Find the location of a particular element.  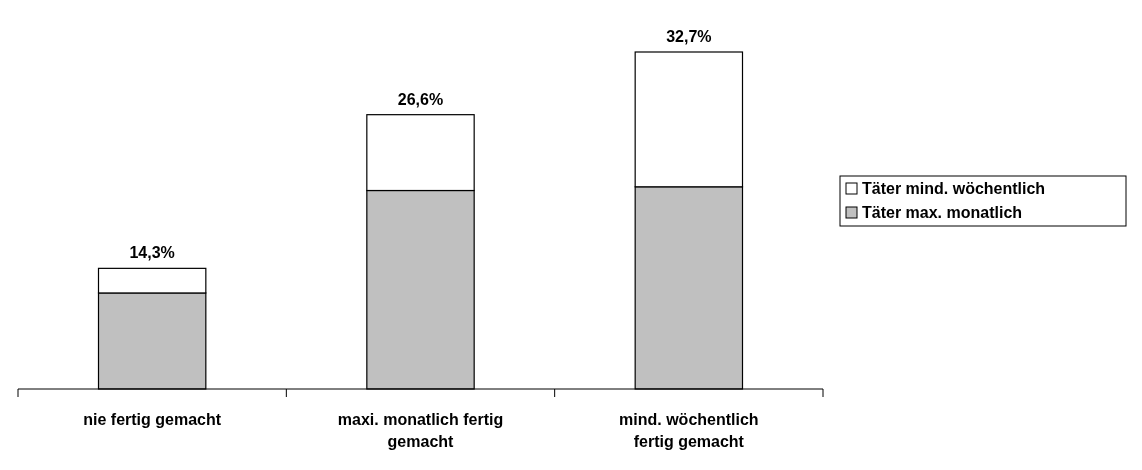

annotation: 26,6% is located at coordinates (420, 99).